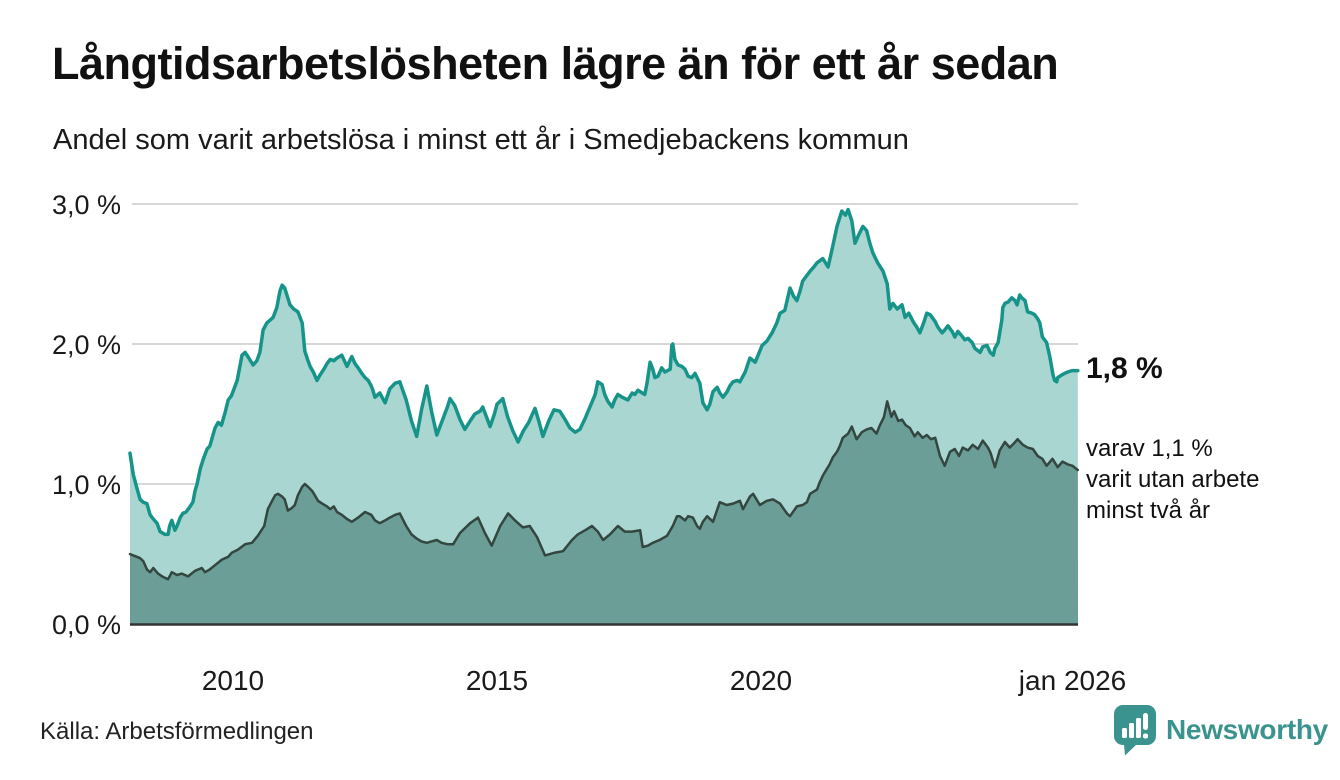  What do you see at coordinates (1072, 680) in the screenshot?
I see `x-tick-label: jan 2026` at bounding box center [1072, 680].